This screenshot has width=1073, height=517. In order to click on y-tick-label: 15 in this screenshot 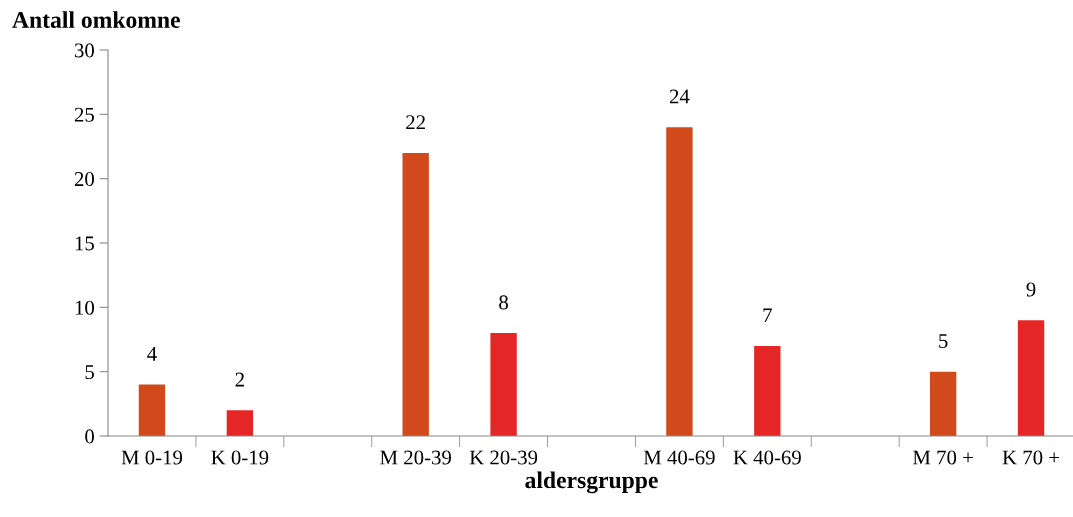, I will do `click(84, 243)`.